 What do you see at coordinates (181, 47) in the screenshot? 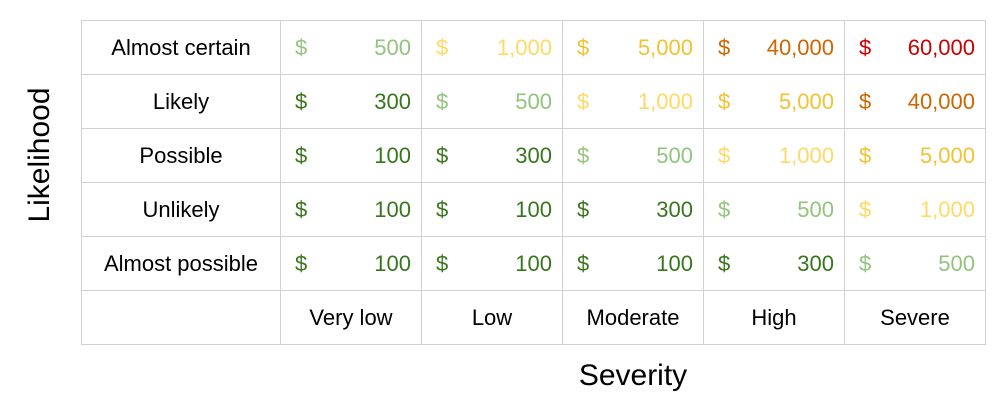
I see `row-label: Almost certain` at bounding box center [181, 47].